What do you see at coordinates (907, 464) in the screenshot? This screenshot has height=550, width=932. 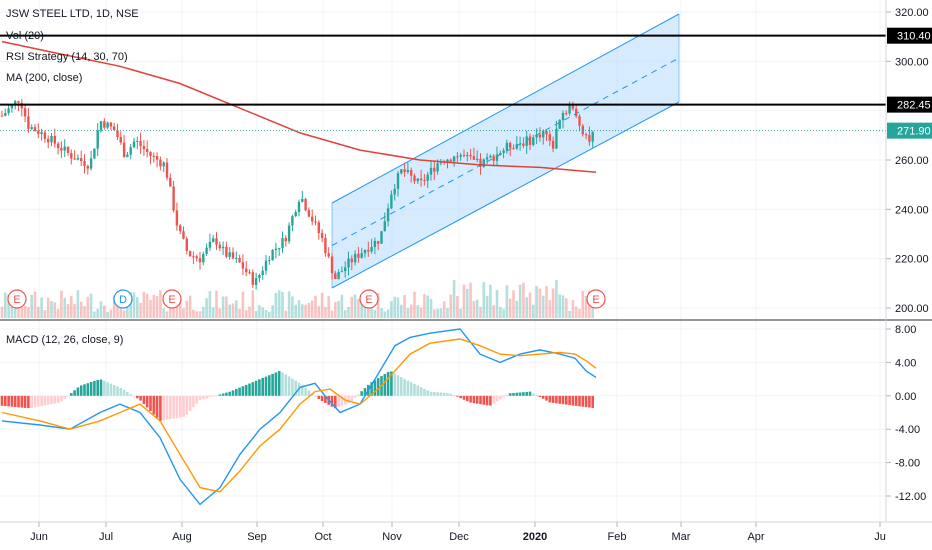 I see `macd-tick-label: -8.00` at bounding box center [907, 464].